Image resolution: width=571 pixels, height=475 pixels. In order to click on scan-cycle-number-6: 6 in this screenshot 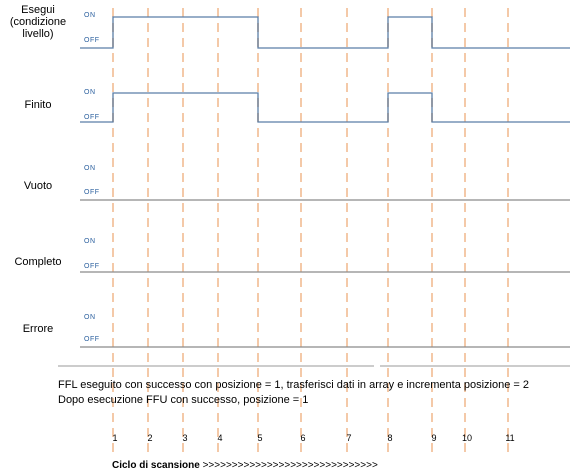, I will do `click(303, 438)`.